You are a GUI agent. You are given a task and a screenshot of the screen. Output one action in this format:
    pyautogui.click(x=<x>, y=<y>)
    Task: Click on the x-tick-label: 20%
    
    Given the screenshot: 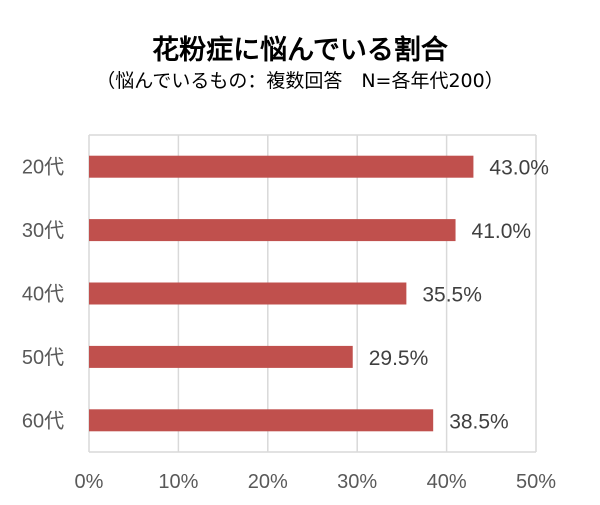 What is the action you would take?
    pyautogui.click(x=268, y=482)
    